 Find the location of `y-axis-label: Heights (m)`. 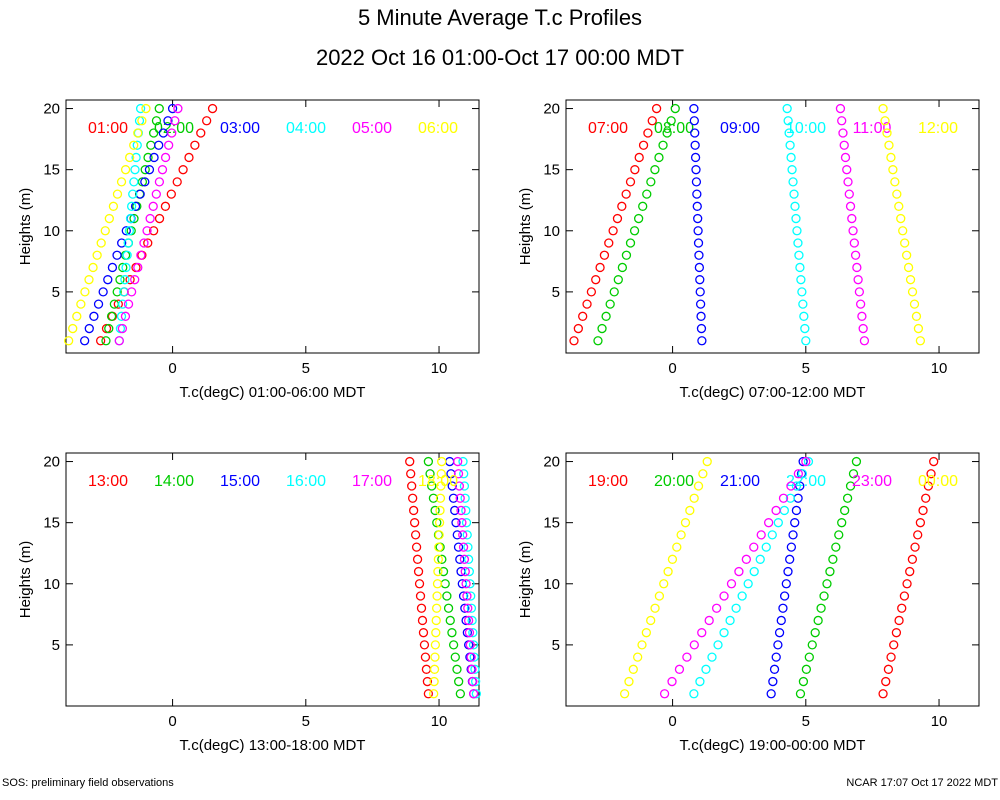

y-axis-label: Heights (m) is located at coordinates (525, 227).